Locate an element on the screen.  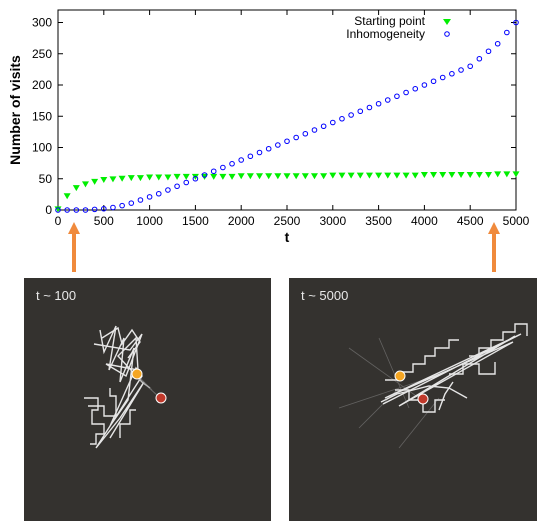
x-axis-label: t is located at coordinates (287, 237).